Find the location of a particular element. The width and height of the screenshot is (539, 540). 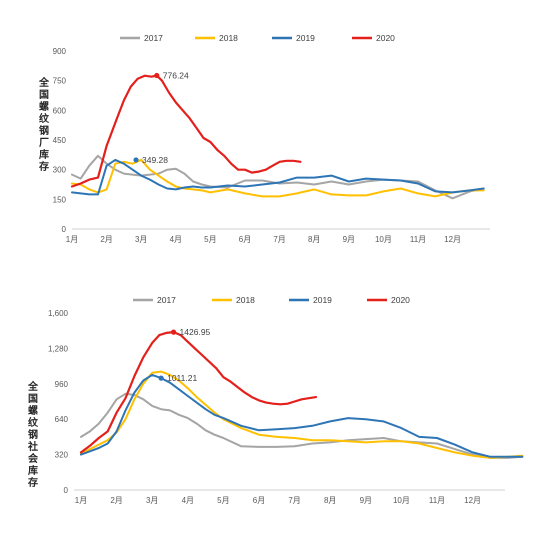

chart2-legend-label-2019: 2019 is located at coordinates (322, 300).